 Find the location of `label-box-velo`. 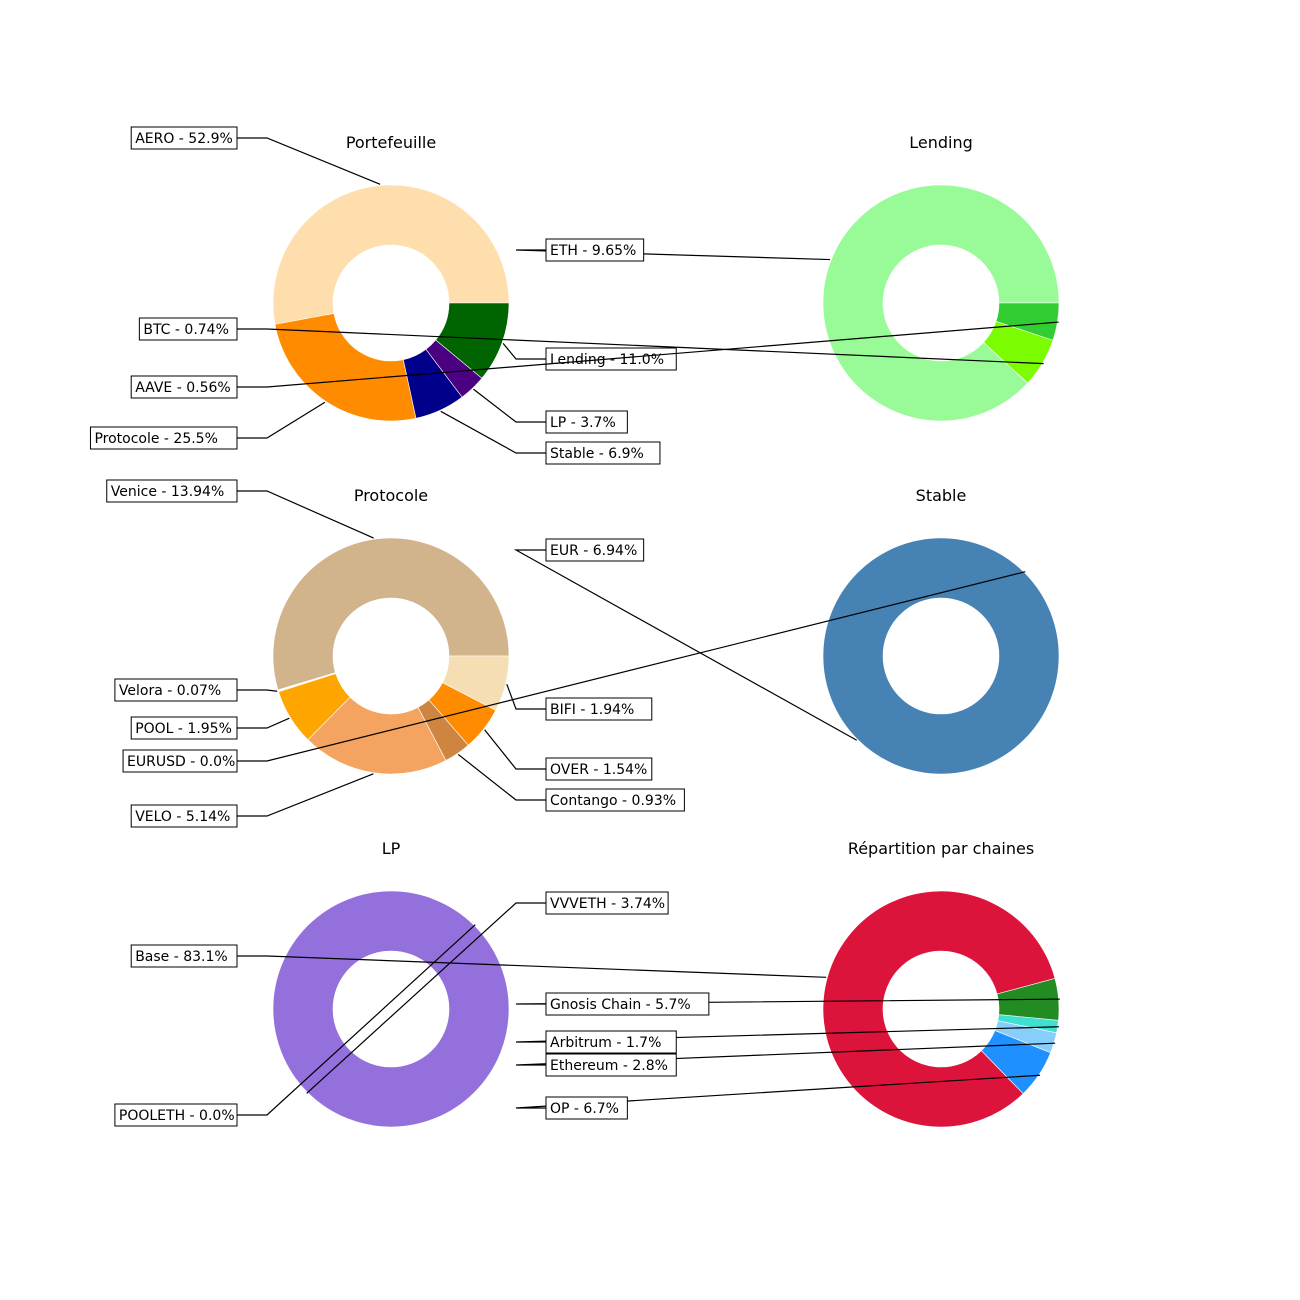

label-box-velo is located at coordinates (184, 816).